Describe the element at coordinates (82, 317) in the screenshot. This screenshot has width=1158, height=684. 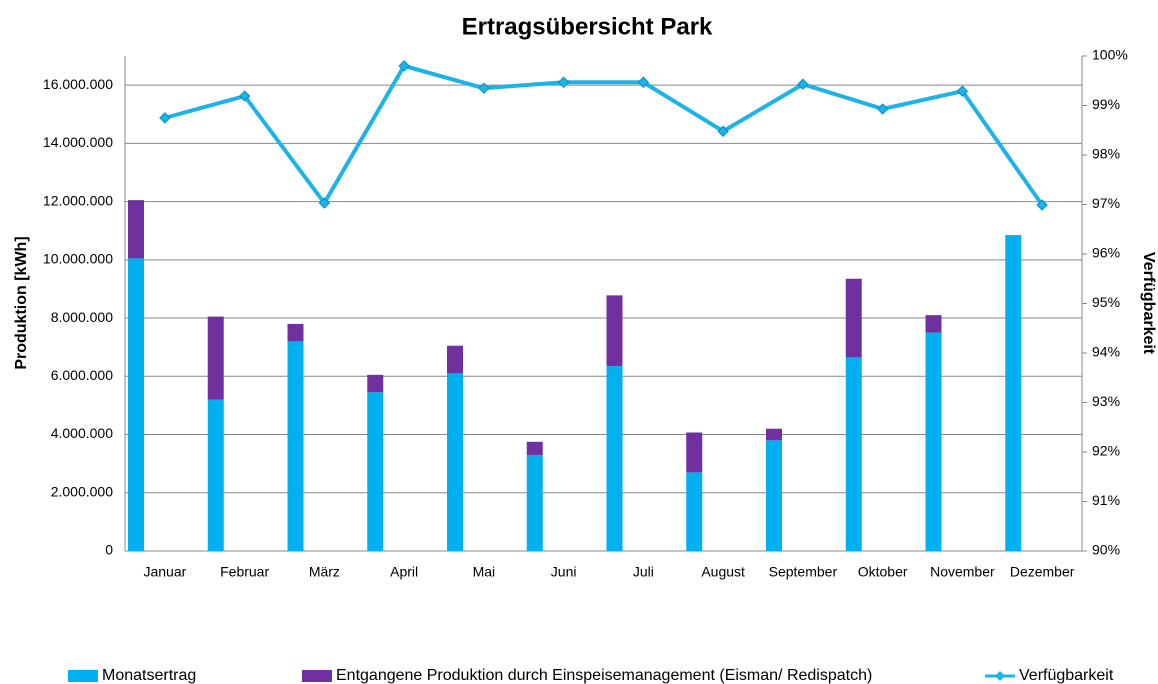
I see `y-tick-label: 8.000.000` at that location.